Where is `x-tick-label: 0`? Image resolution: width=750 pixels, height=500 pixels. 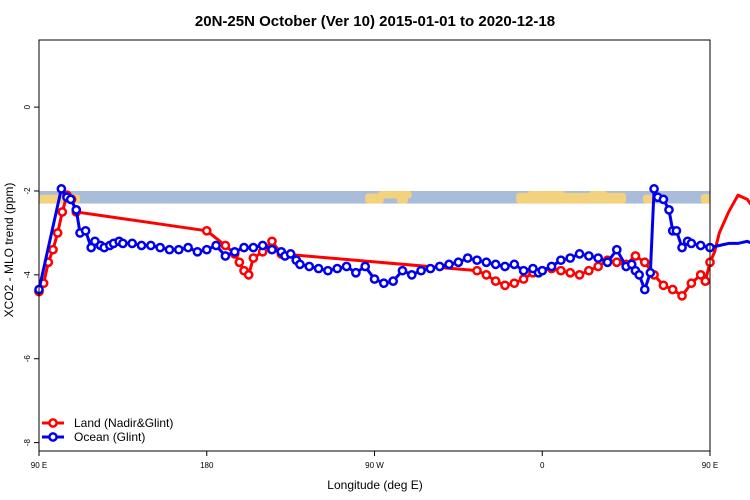 x-tick-label: 0 is located at coordinates (542, 465).